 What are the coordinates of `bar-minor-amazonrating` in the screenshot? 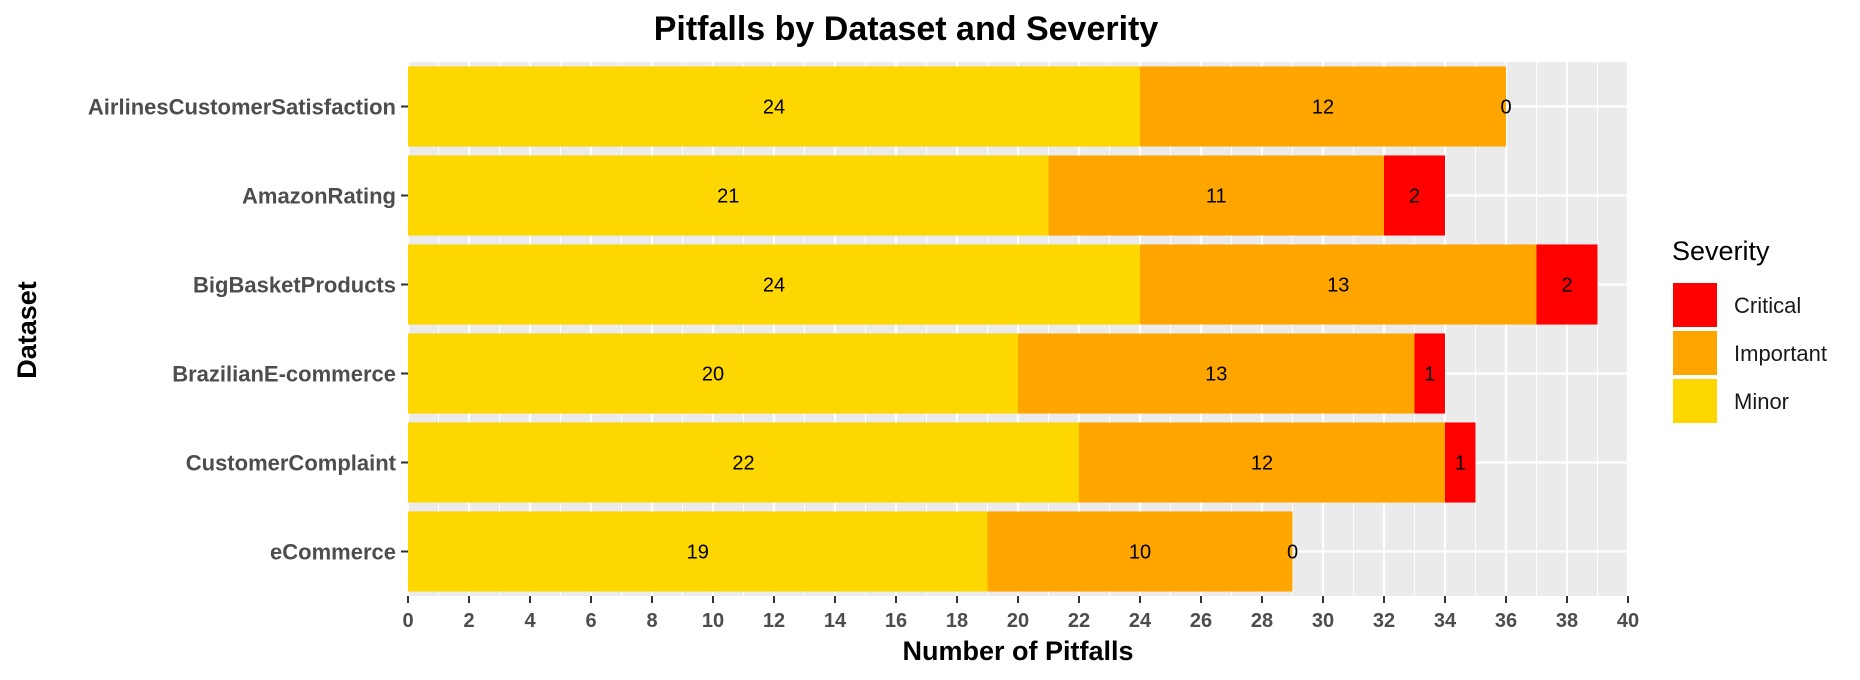 It's located at (728, 195).